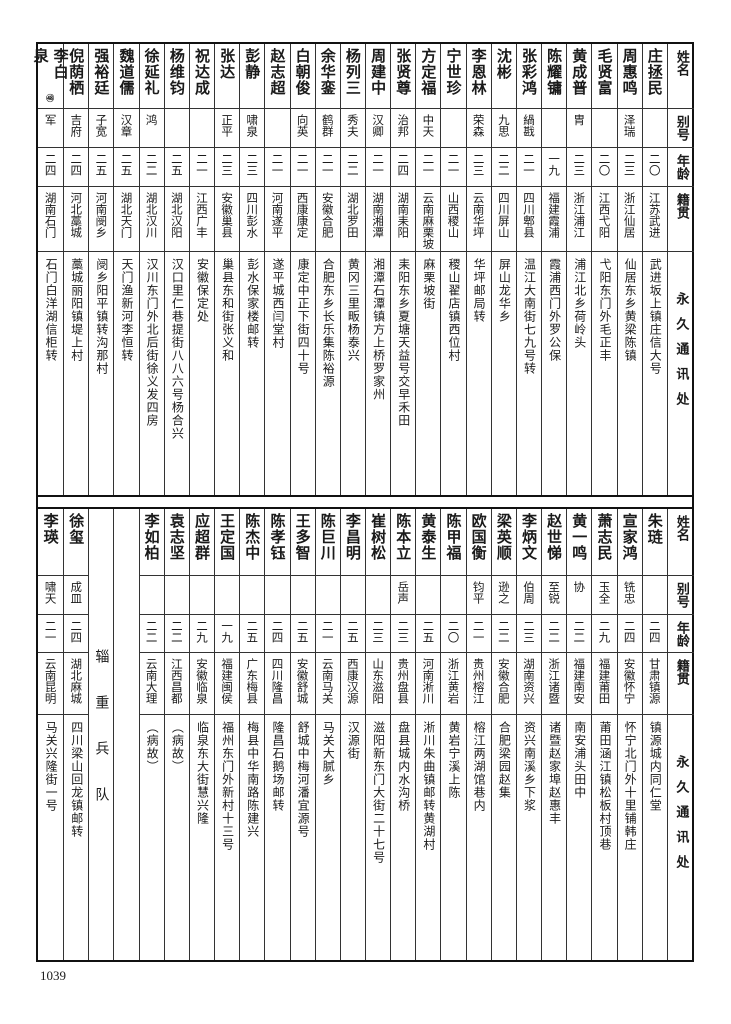 This screenshot has height=1024, width=731. What do you see at coordinates (403, 125) in the screenshot?
I see `cell-alias-text: 治邦` at bounding box center [403, 125].